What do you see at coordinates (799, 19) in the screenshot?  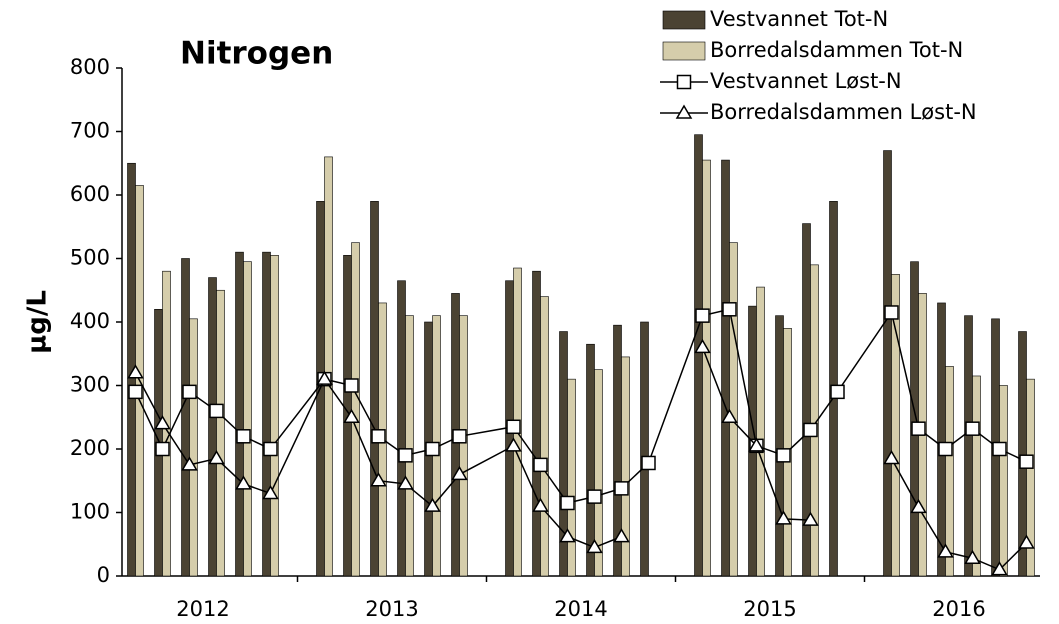 I see `legend-label: Vestvannet Tot-N` at bounding box center [799, 19].